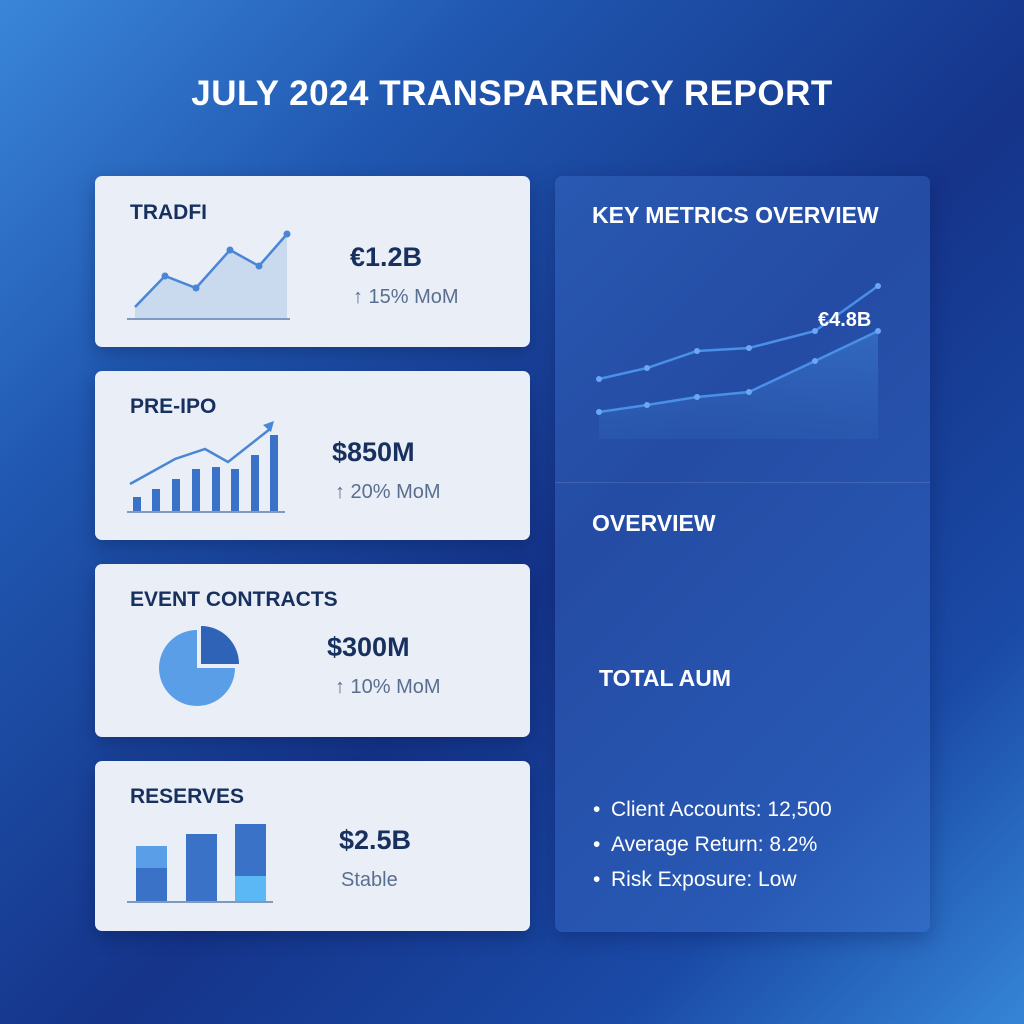 This screenshot has width=1024, height=1024. What do you see at coordinates (312, 650) in the screenshot?
I see `card-event-contracts: EVENT CONTRACTS $300M ↑ 10% MoM` at bounding box center [312, 650].